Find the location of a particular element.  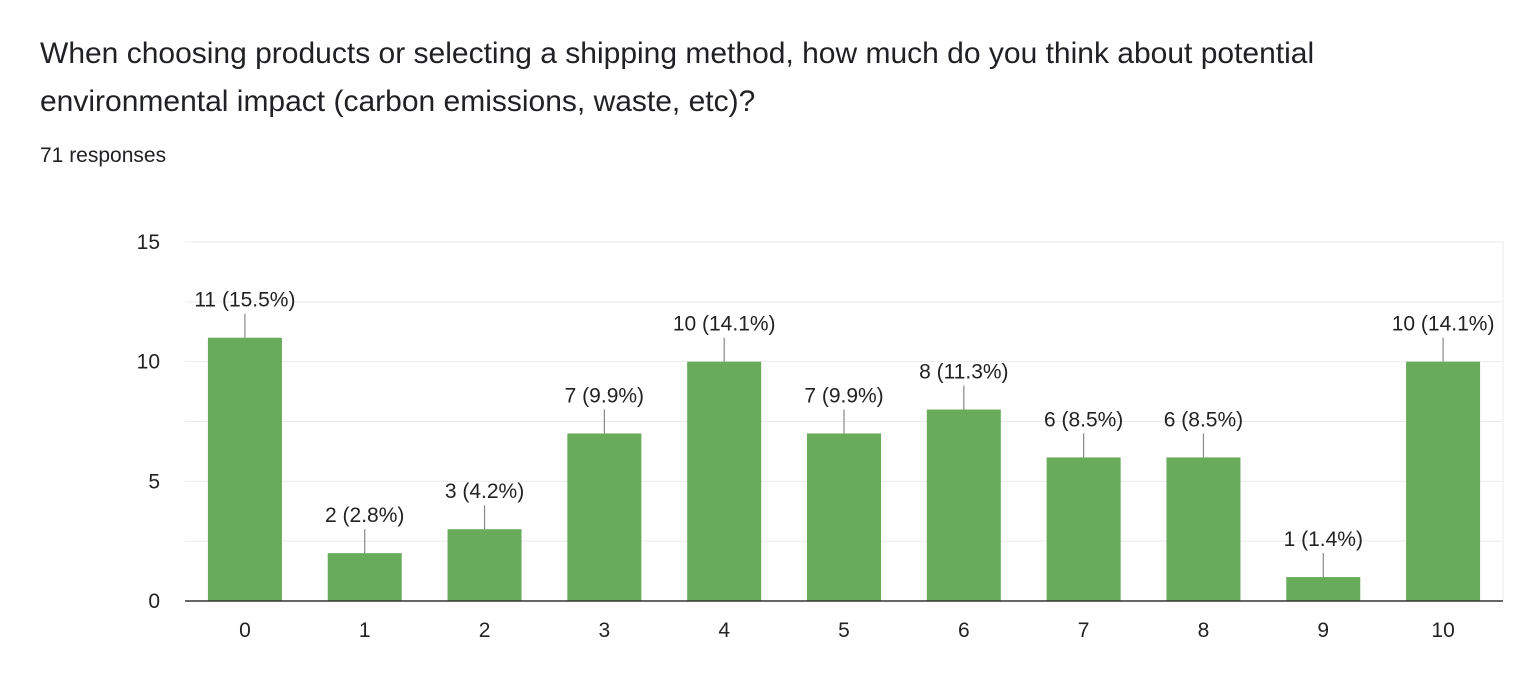

response-count: 71 responses is located at coordinates (103, 155).